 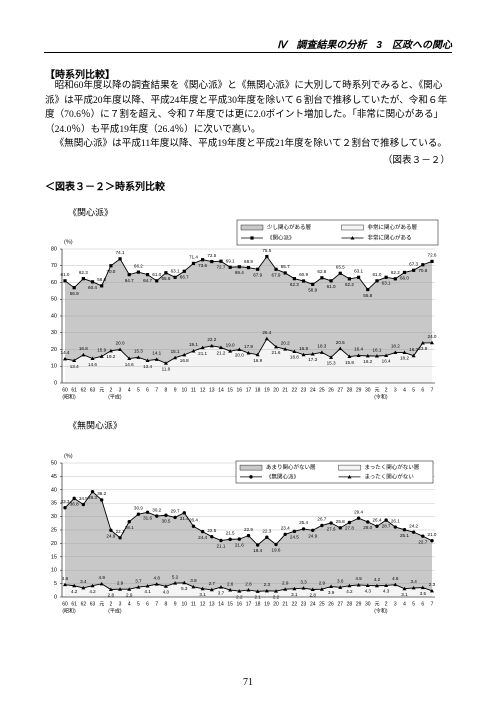 What do you see at coordinates (166, 368) in the screenshot?
I see `data-label: 11.8` at bounding box center [166, 368].